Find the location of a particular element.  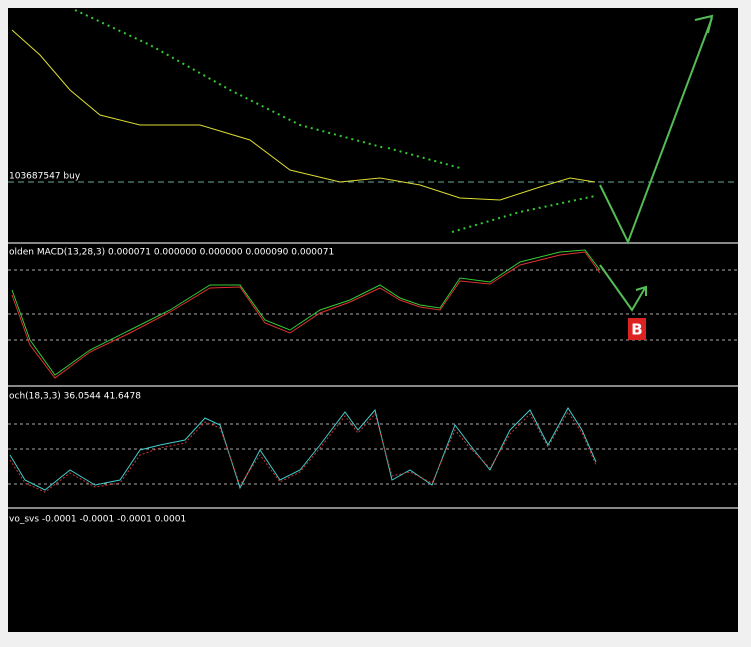

indicator-label: och(18,3,3) 36.0544 41.6478 is located at coordinates (75, 397).